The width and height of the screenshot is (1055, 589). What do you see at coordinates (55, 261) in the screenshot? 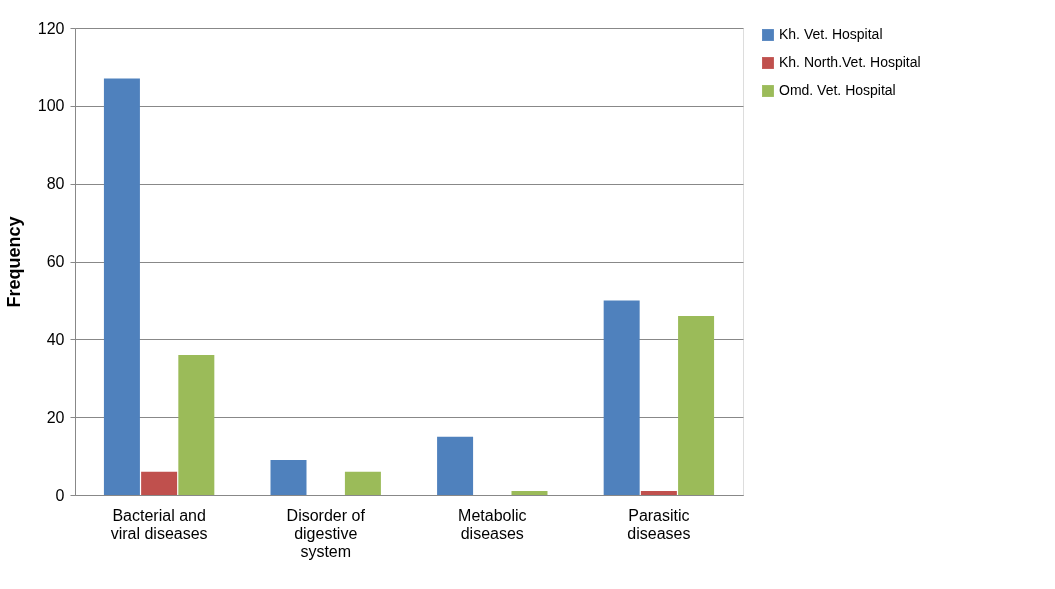
I see `y-tick-label: 60` at bounding box center [55, 261].